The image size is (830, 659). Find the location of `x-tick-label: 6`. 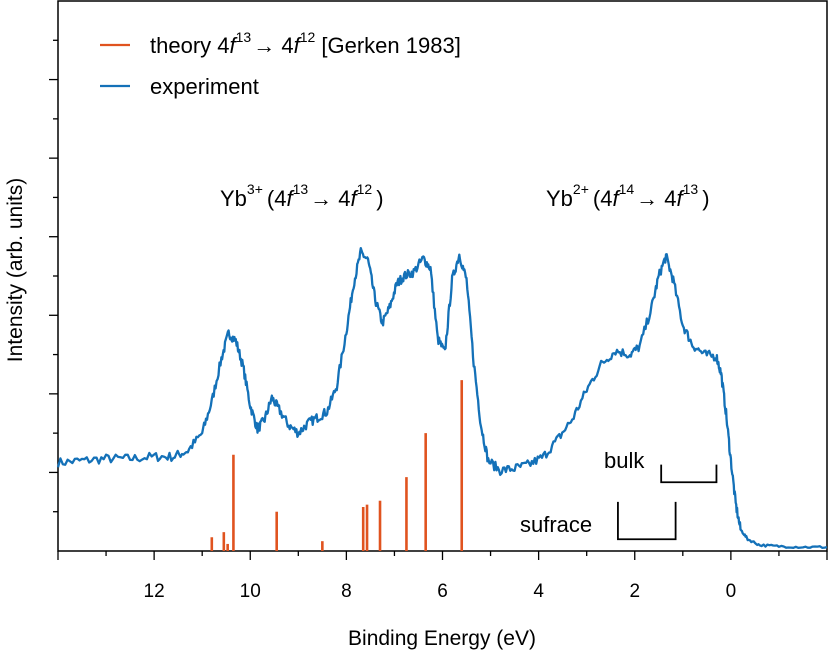

x-tick-label: 6 is located at coordinates (442, 591).